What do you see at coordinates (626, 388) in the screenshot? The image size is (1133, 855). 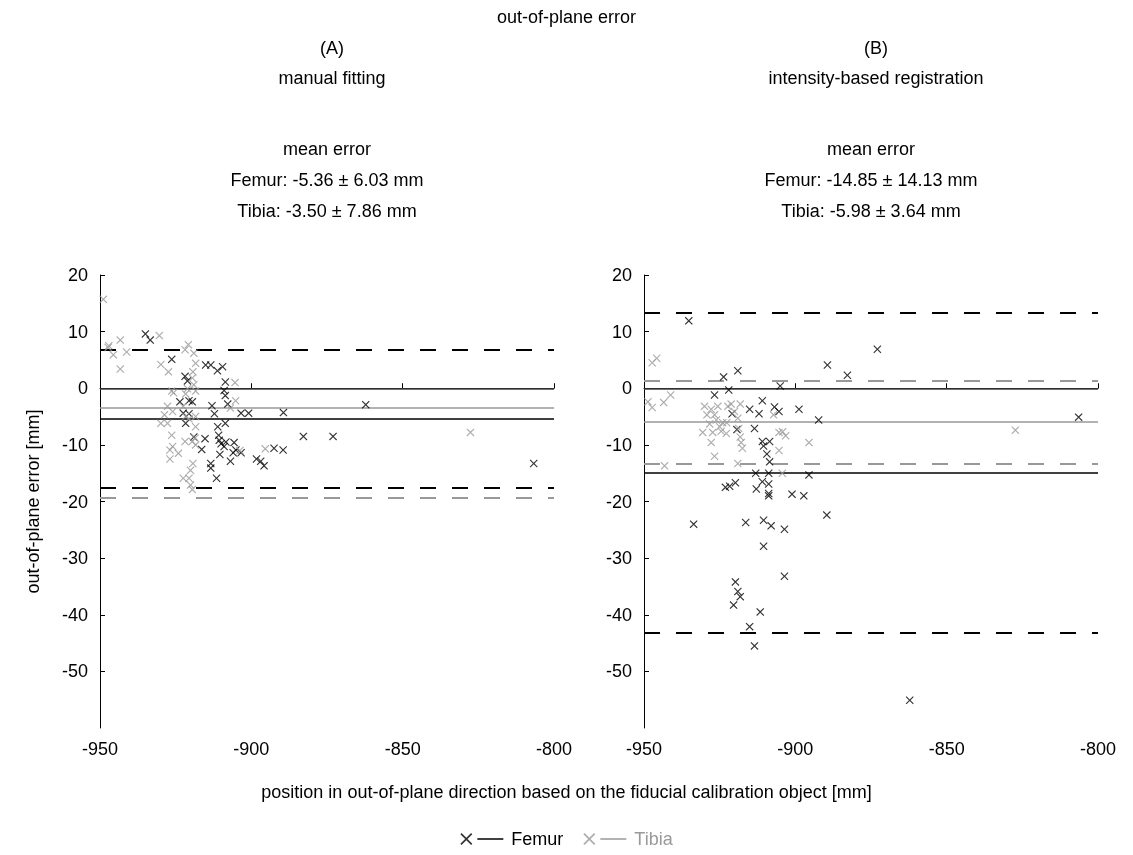 I see `y-tick-label: 0` at bounding box center [626, 388].